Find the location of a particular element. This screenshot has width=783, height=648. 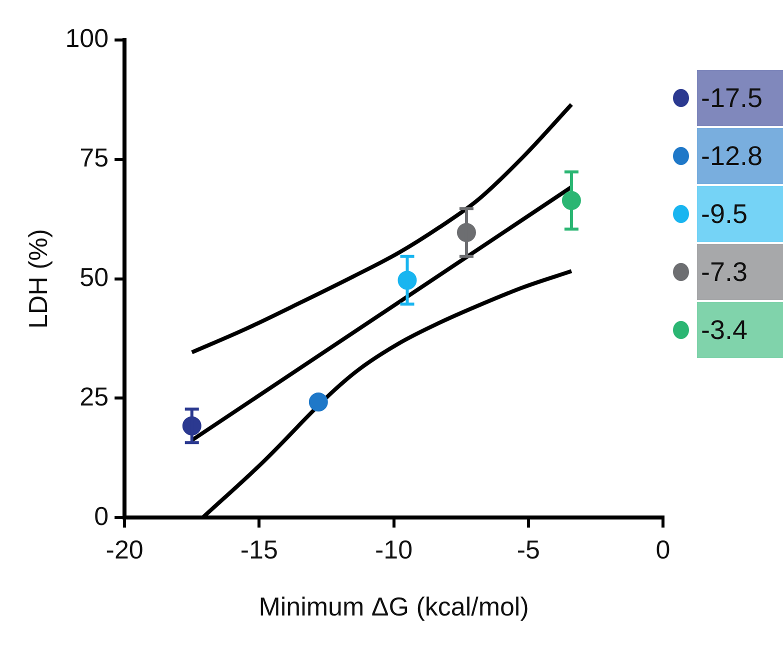

x-tick-label: -10 is located at coordinates (394, 549).